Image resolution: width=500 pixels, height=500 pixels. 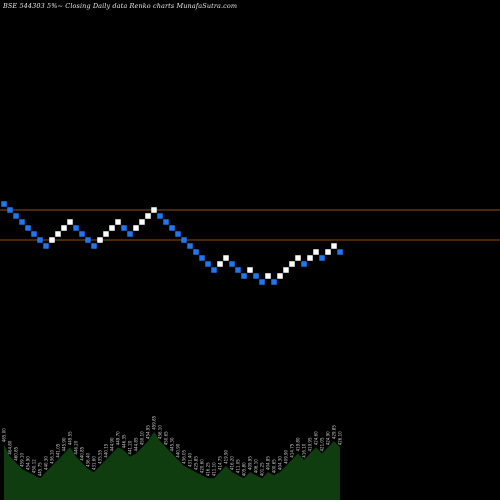 I want to click on volume-label: 456.10, so click(x=160, y=432).